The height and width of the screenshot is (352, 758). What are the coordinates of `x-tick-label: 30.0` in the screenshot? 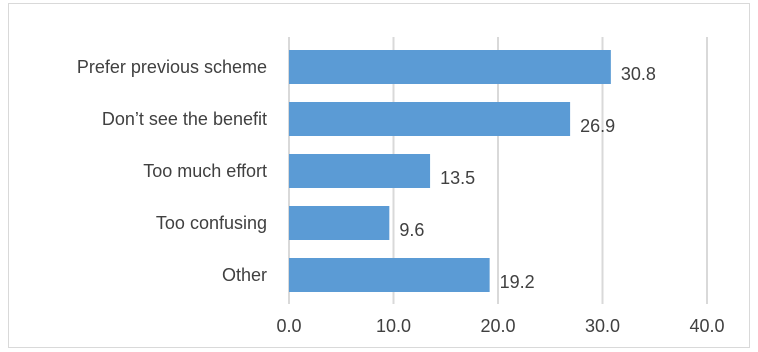 It's located at (602, 326).